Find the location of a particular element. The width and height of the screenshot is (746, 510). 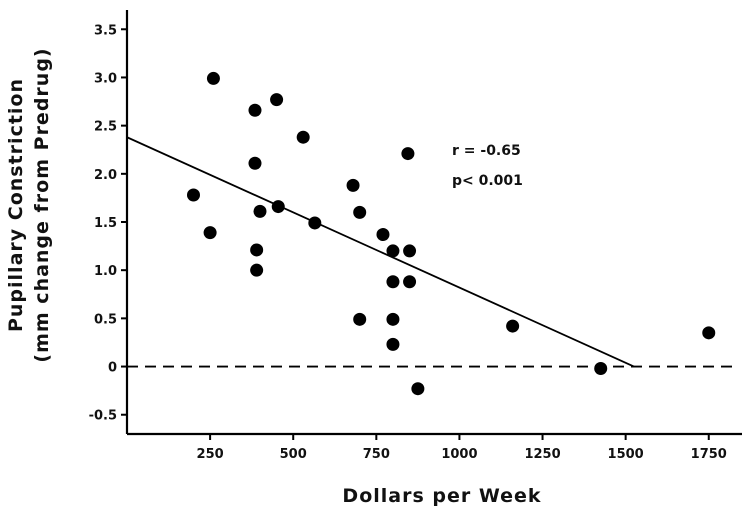

y-axis-title-line-1: Pupillary Constriction is located at coordinates (16, 205).